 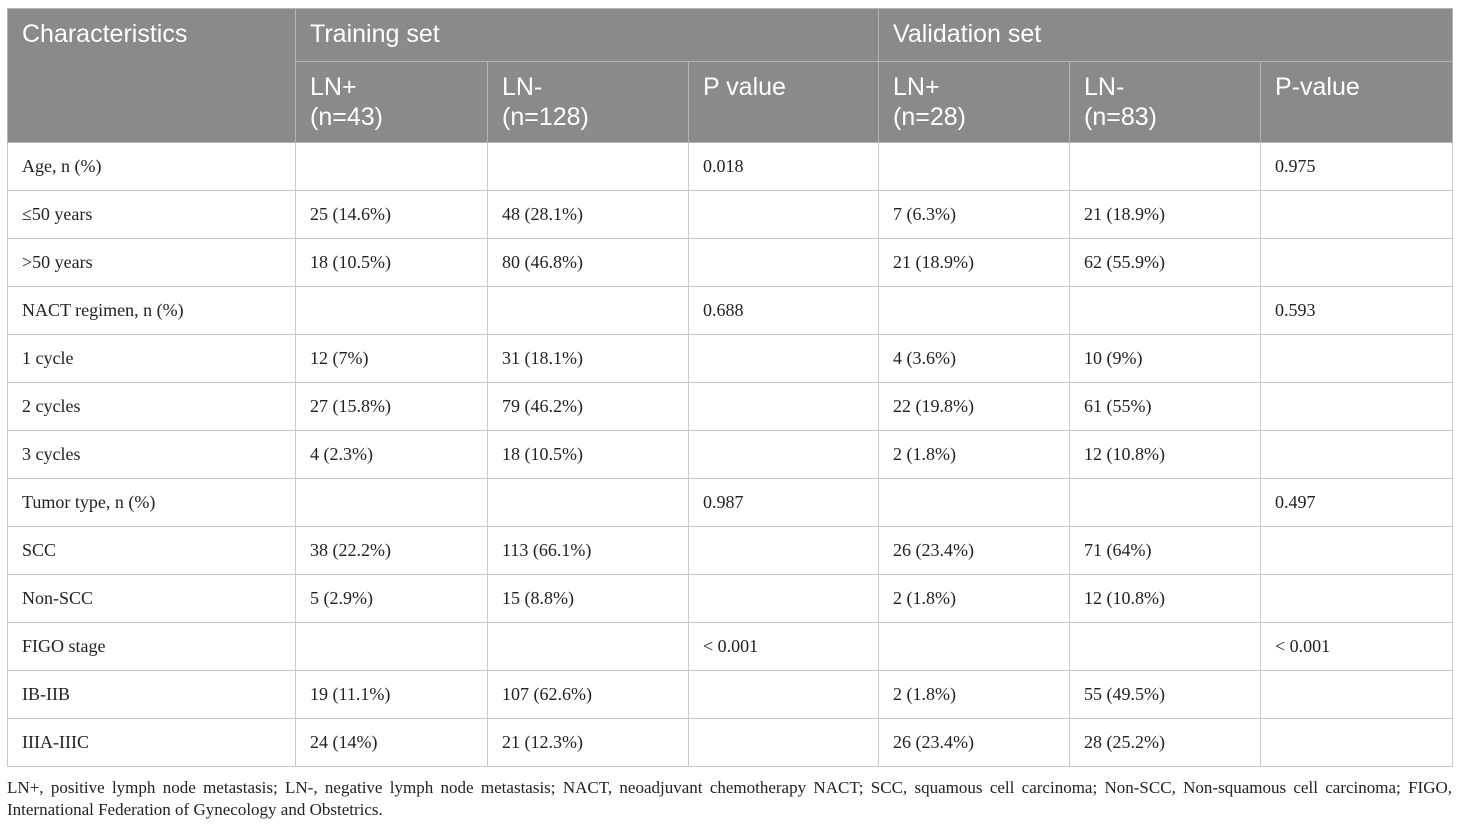 What do you see at coordinates (151, 694) in the screenshot?
I see `table-cell-characteristic: IB-IIB` at bounding box center [151, 694].